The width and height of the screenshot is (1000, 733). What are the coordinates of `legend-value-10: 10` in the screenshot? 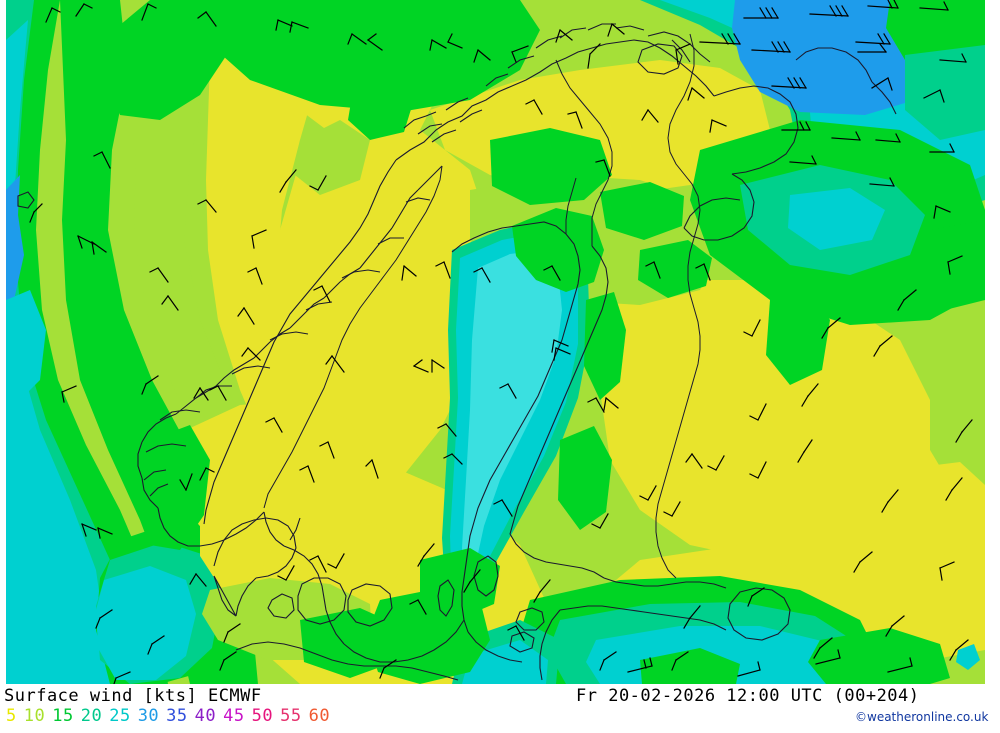 It's located at (34, 716).